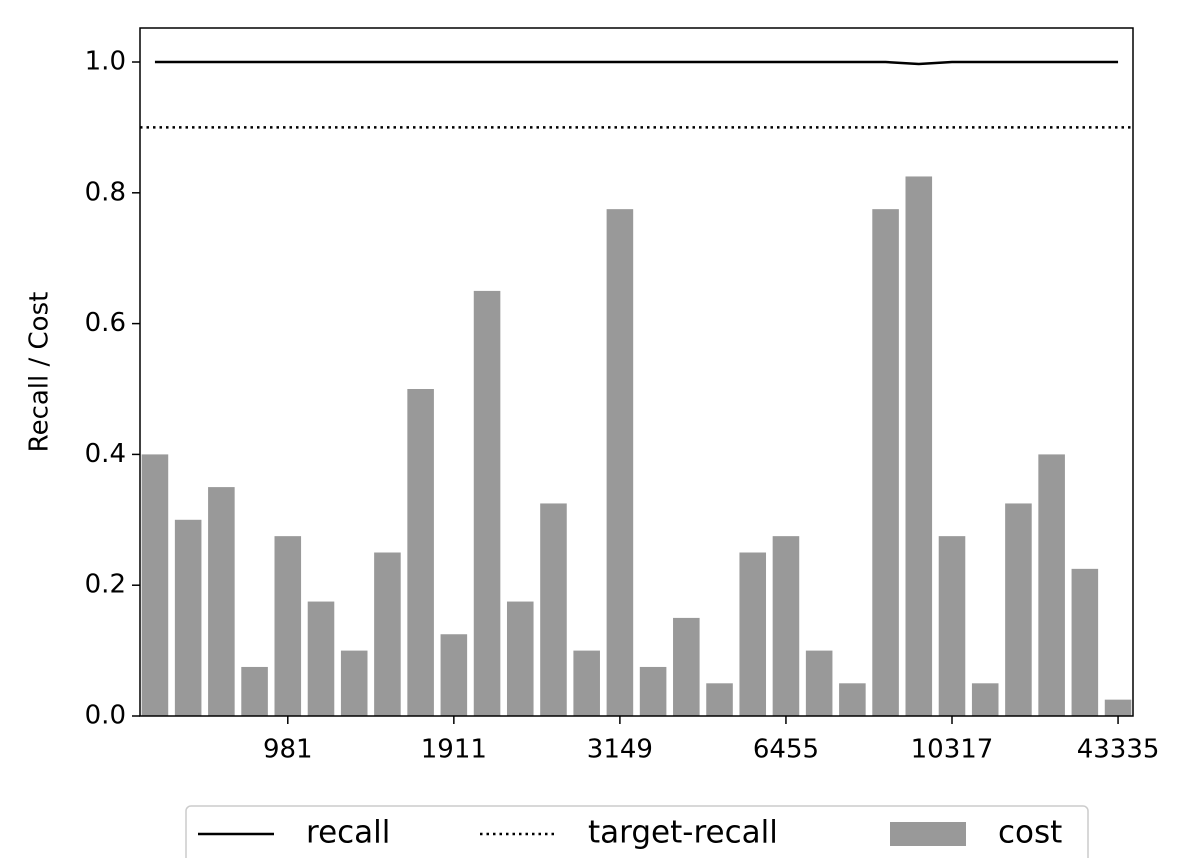  Describe the element at coordinates (454, 750) in the screenshot. I see `x-tick-label: 1911` at that location.